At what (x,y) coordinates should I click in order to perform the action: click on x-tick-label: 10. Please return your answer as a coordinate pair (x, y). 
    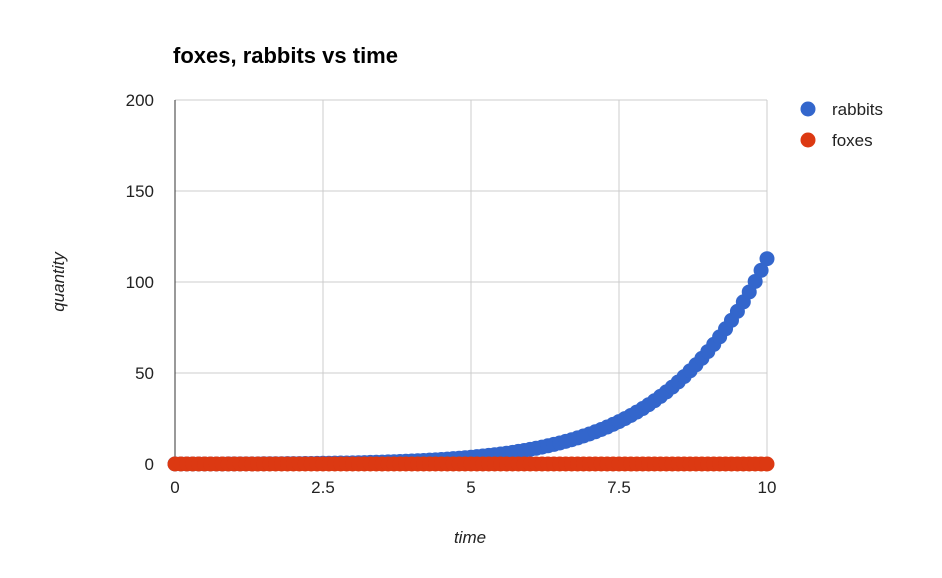
    Looking at the image, I should click on (767, 487).